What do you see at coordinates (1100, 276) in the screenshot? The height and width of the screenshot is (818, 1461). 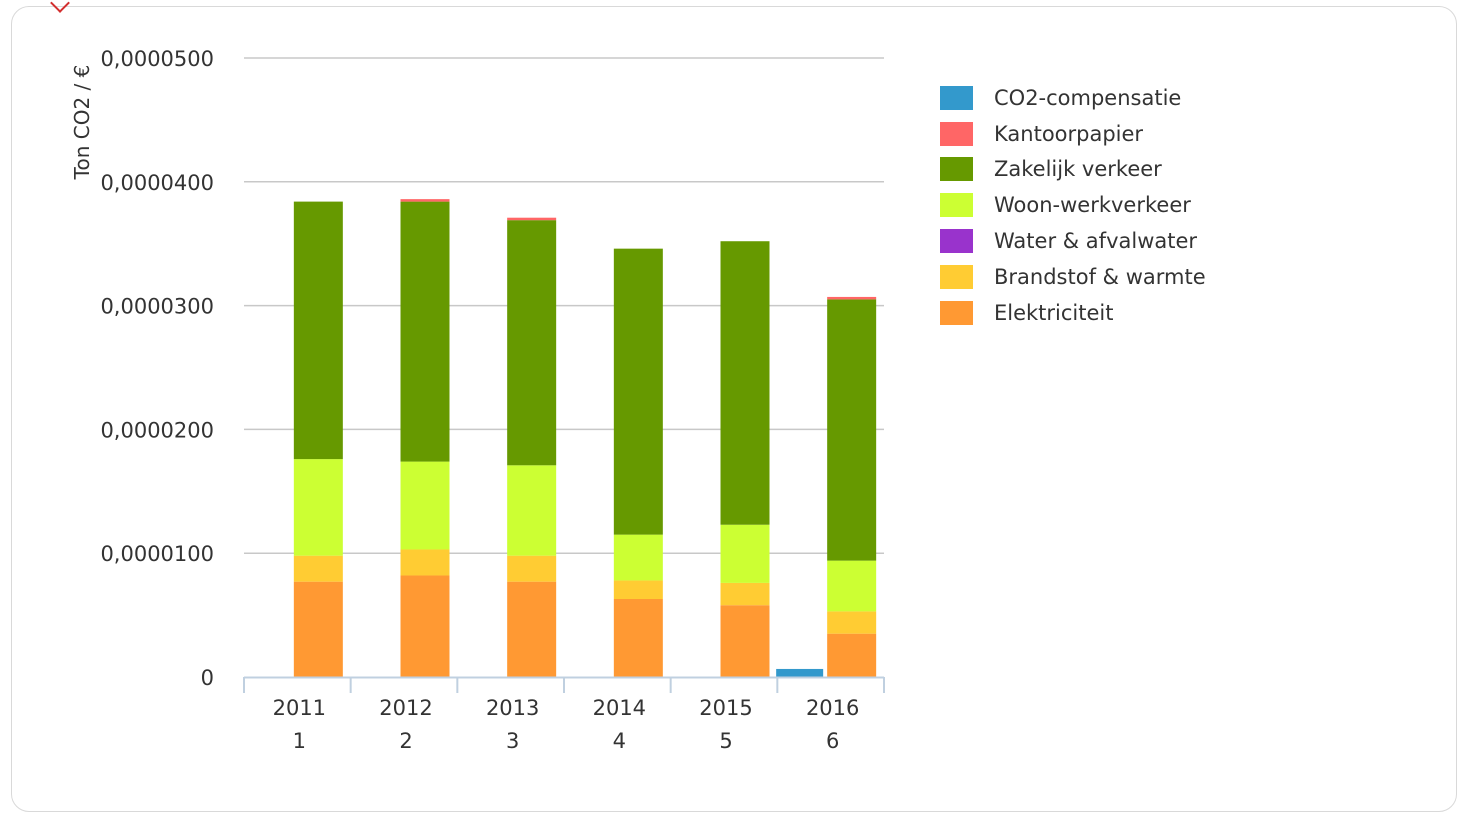 I see `legend-label: Brandstof & warmte` at bounding box center [1100, 276].